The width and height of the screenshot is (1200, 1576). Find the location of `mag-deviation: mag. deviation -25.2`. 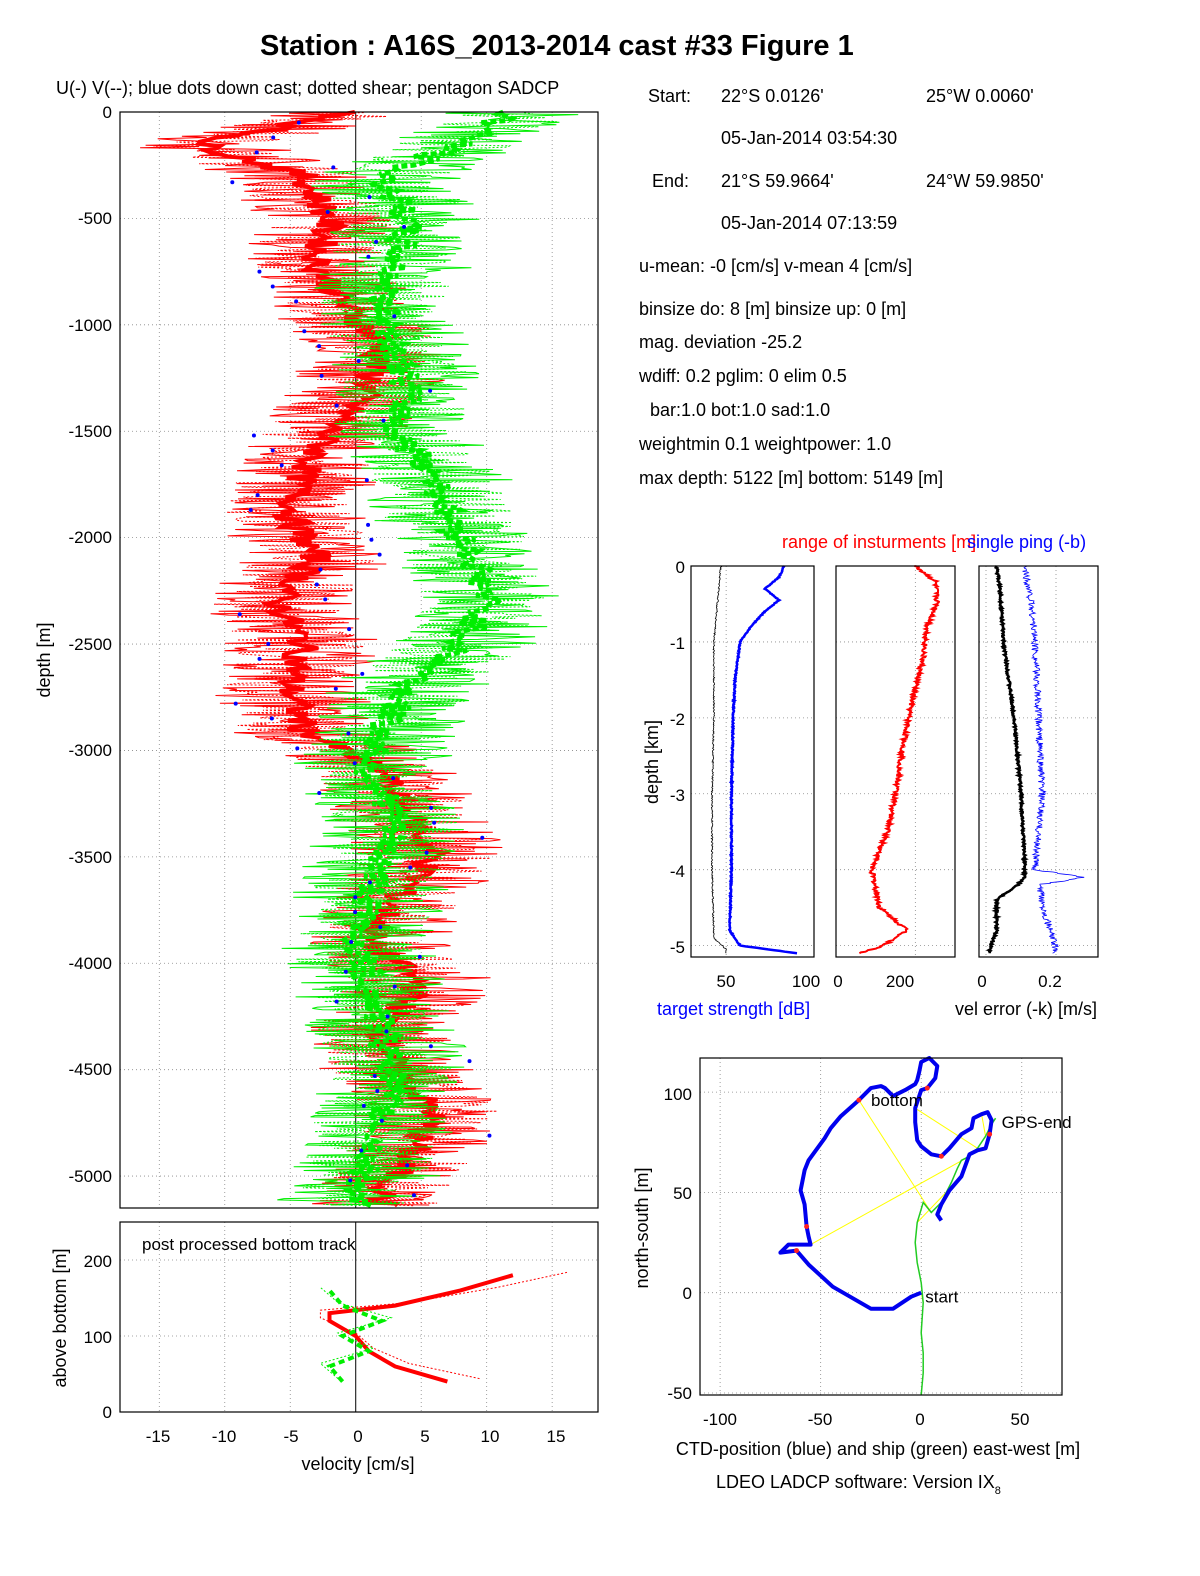

mag-deviation: mag. deviation -25.2 is located at coordinates (721, 342).